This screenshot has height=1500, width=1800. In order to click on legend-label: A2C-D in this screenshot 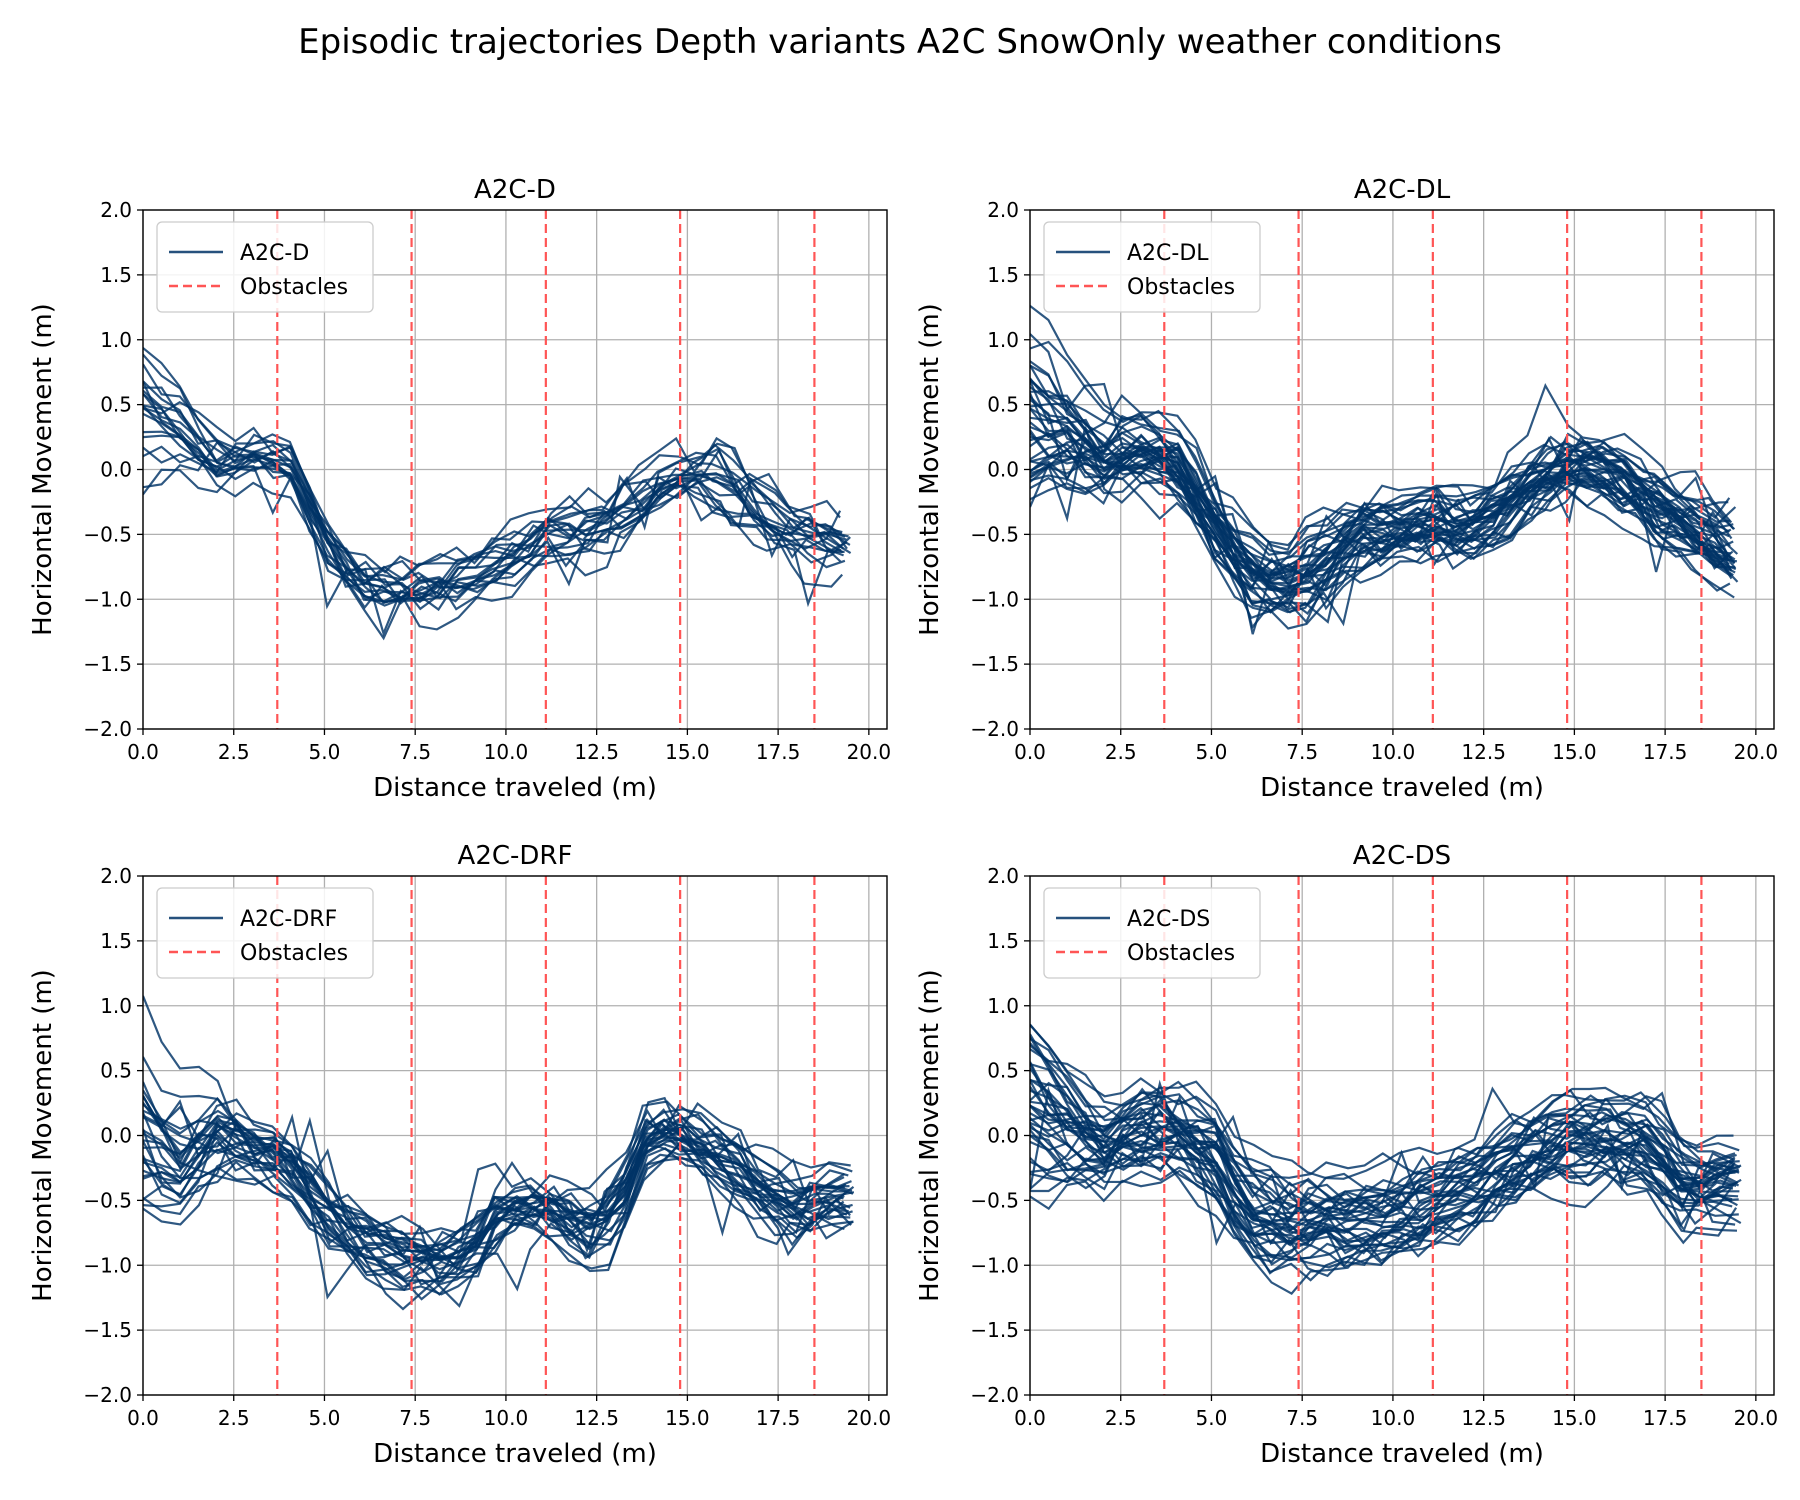, I will do `click(274, 253)`.